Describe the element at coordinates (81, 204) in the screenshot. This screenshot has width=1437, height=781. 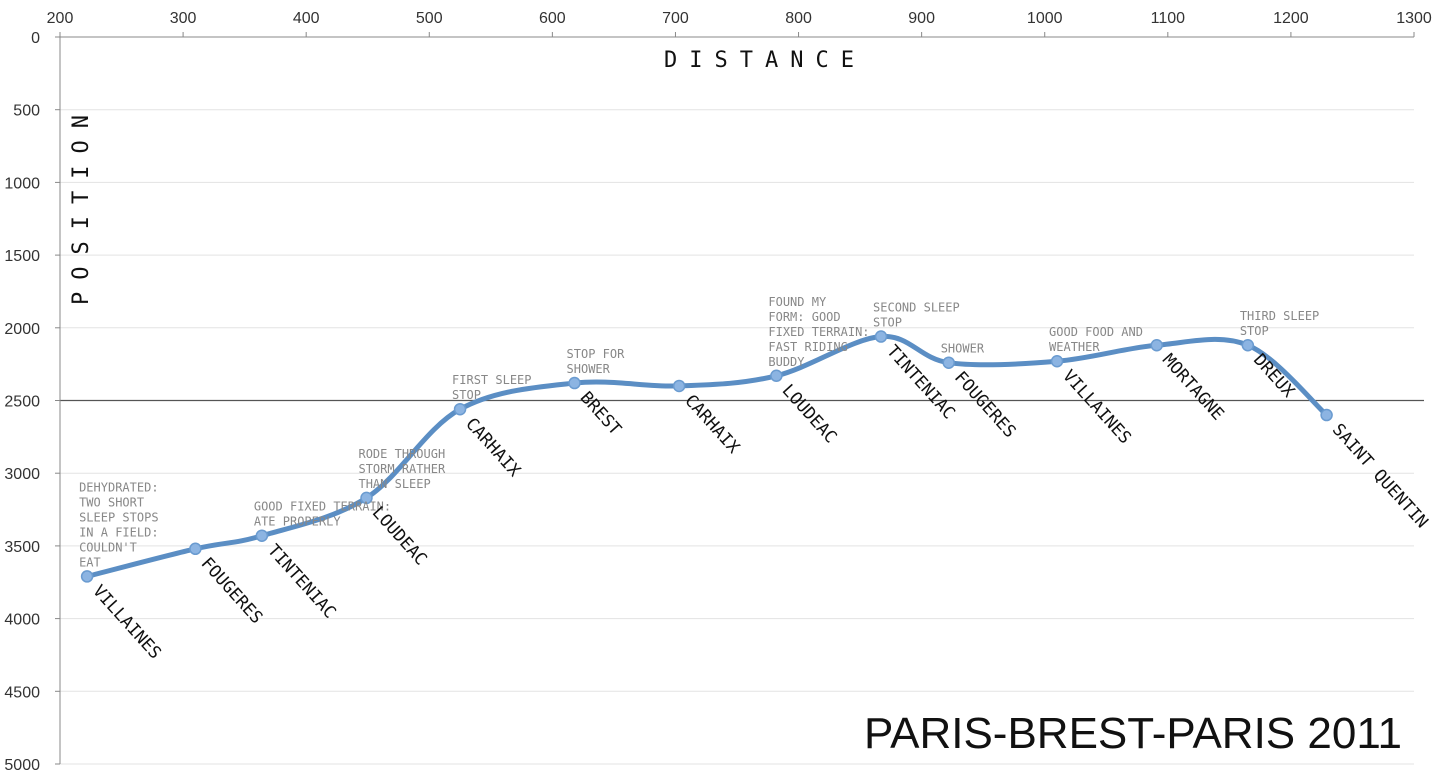
I see `y-axis-title: POSITION` at that location.